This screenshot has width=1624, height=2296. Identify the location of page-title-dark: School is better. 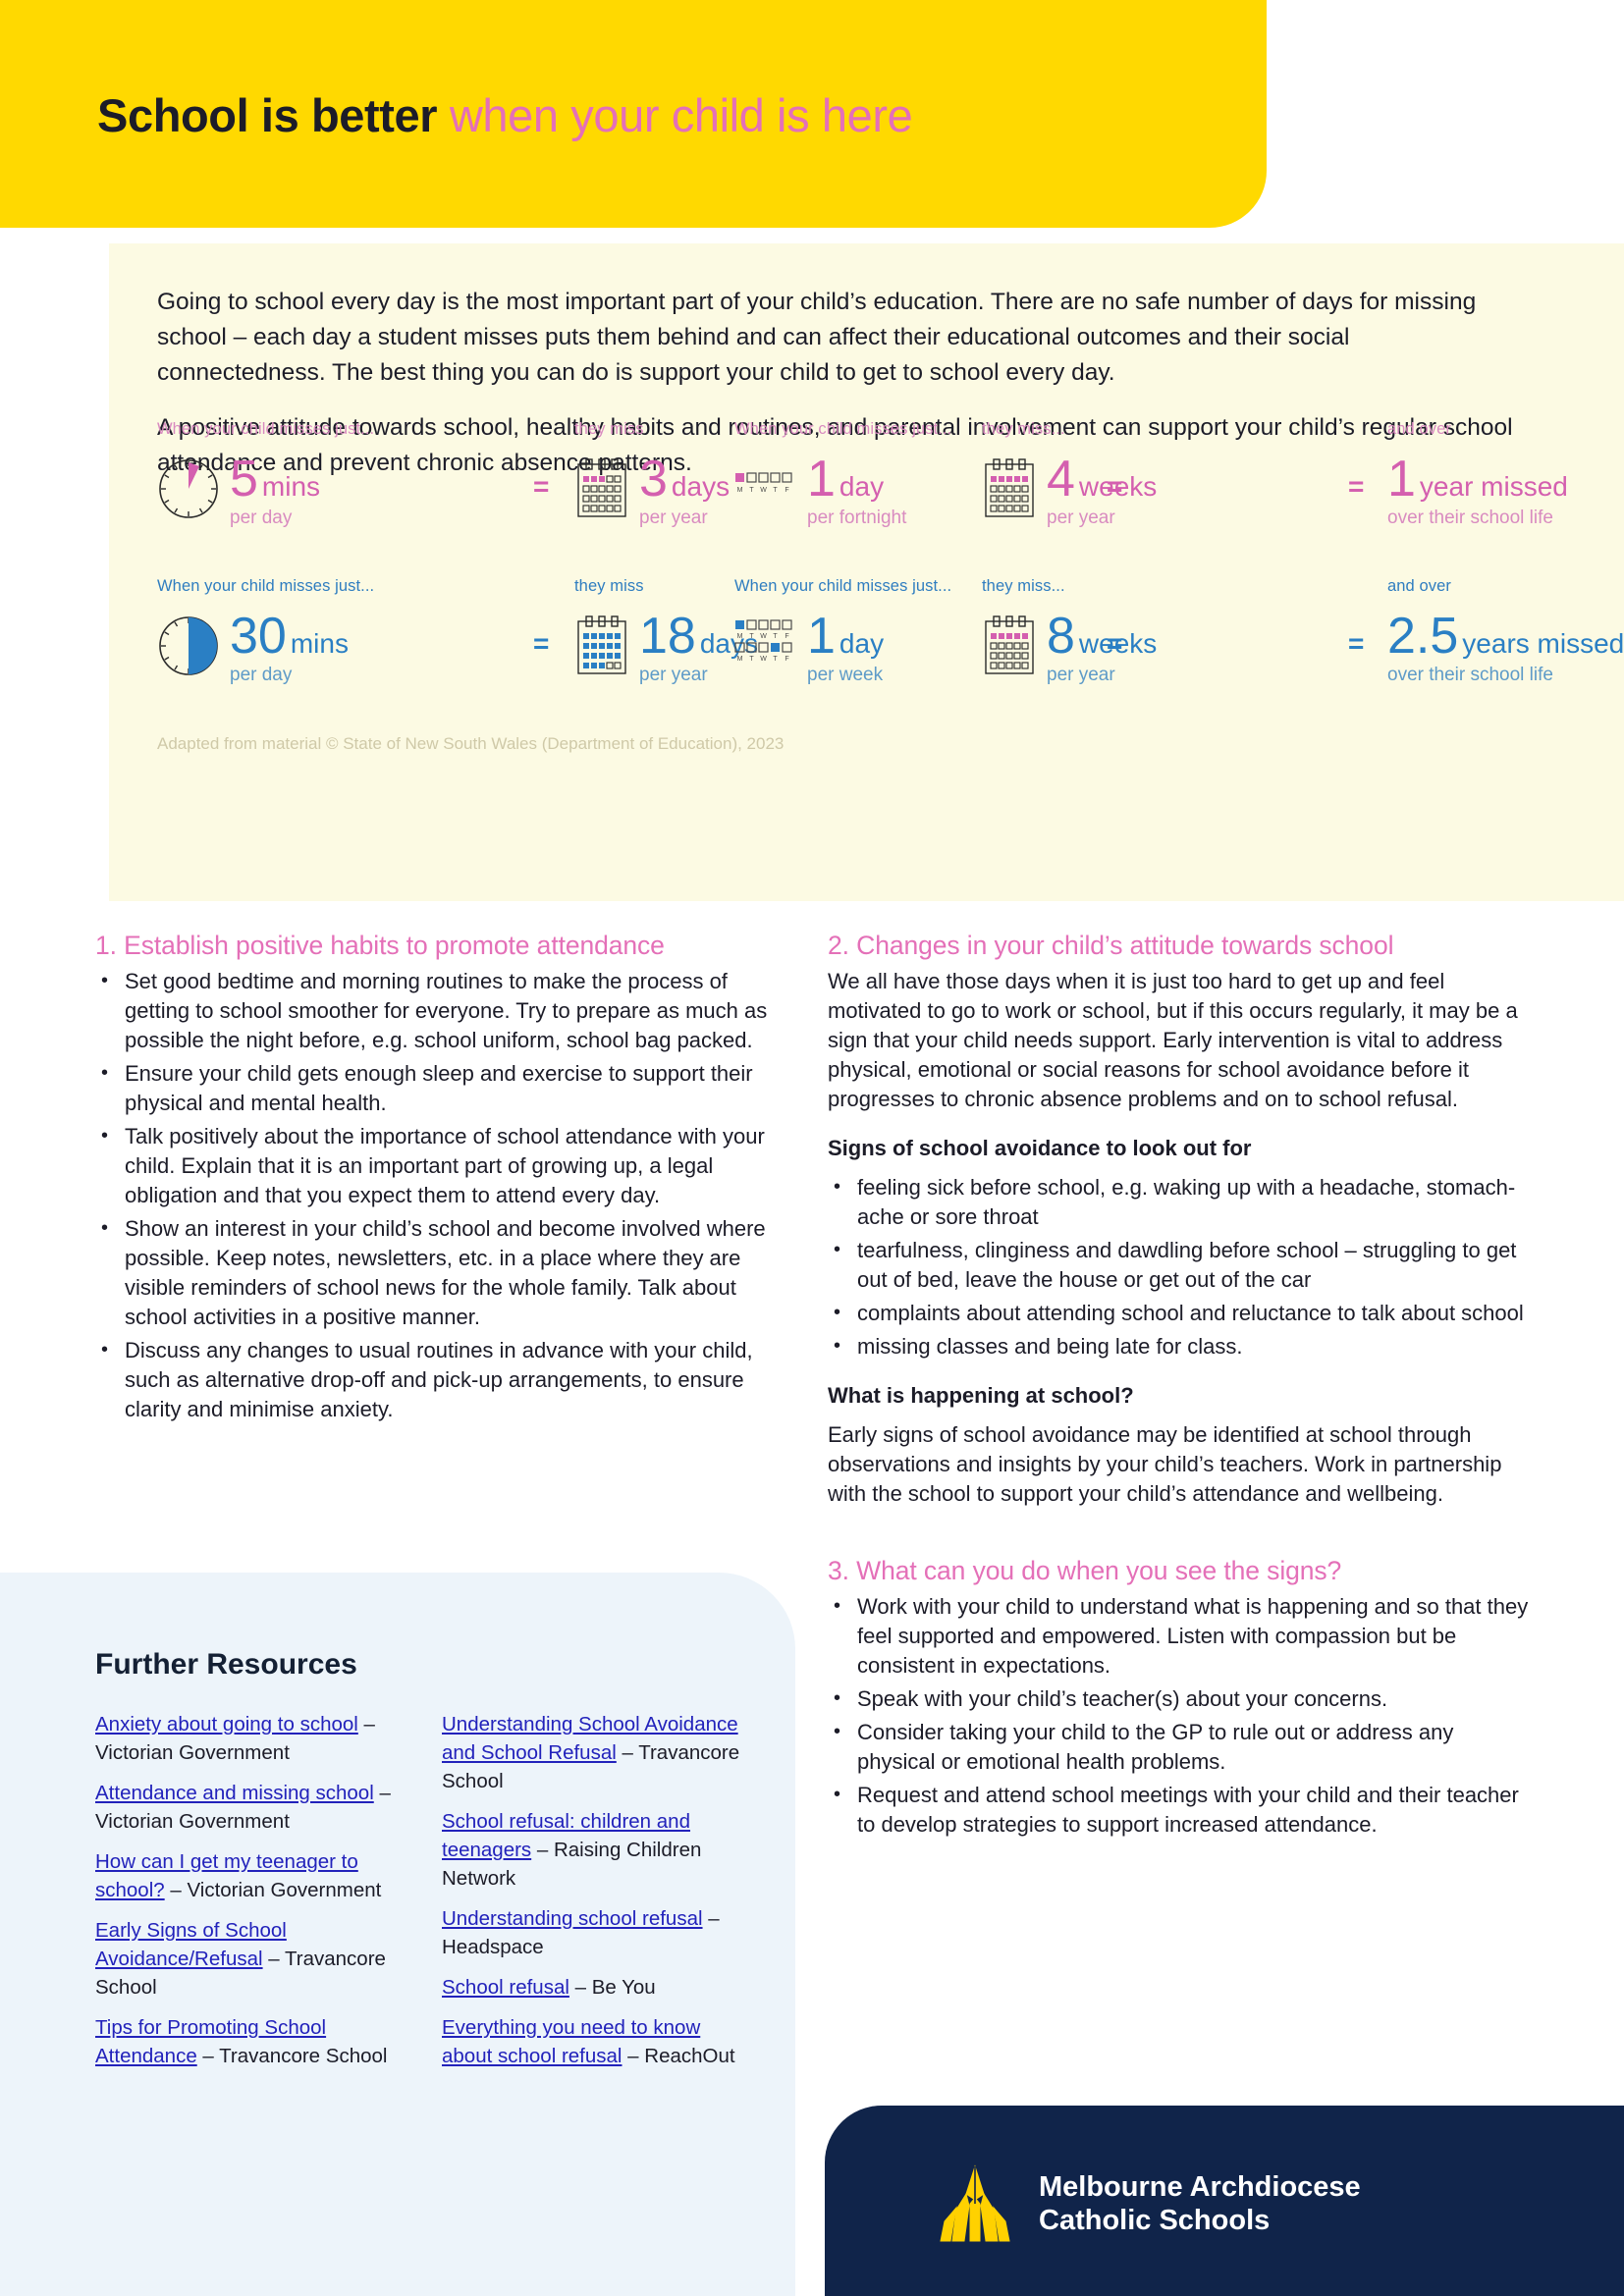
(273, 115).